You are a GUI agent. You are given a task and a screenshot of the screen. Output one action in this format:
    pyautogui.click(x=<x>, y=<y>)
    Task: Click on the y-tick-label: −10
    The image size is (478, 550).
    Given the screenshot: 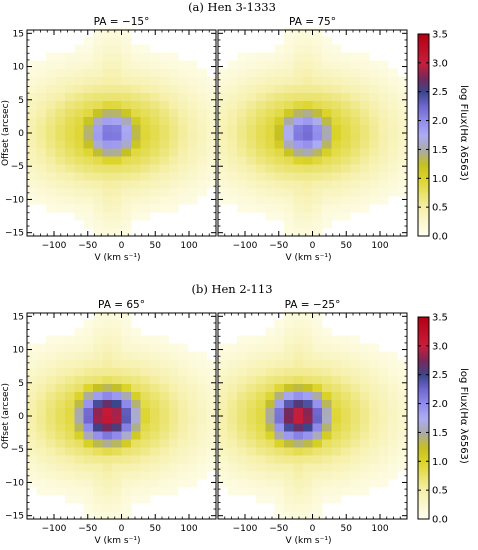 What is the action you would take?
    pyautogui.click(x=14, y=483)
    